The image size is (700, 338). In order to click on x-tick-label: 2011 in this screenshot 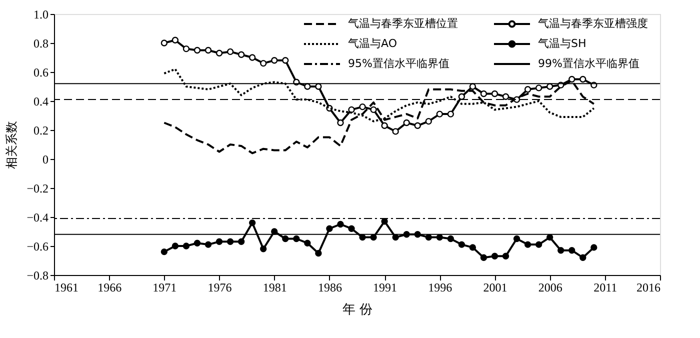, I will do `click(606, 287)`.